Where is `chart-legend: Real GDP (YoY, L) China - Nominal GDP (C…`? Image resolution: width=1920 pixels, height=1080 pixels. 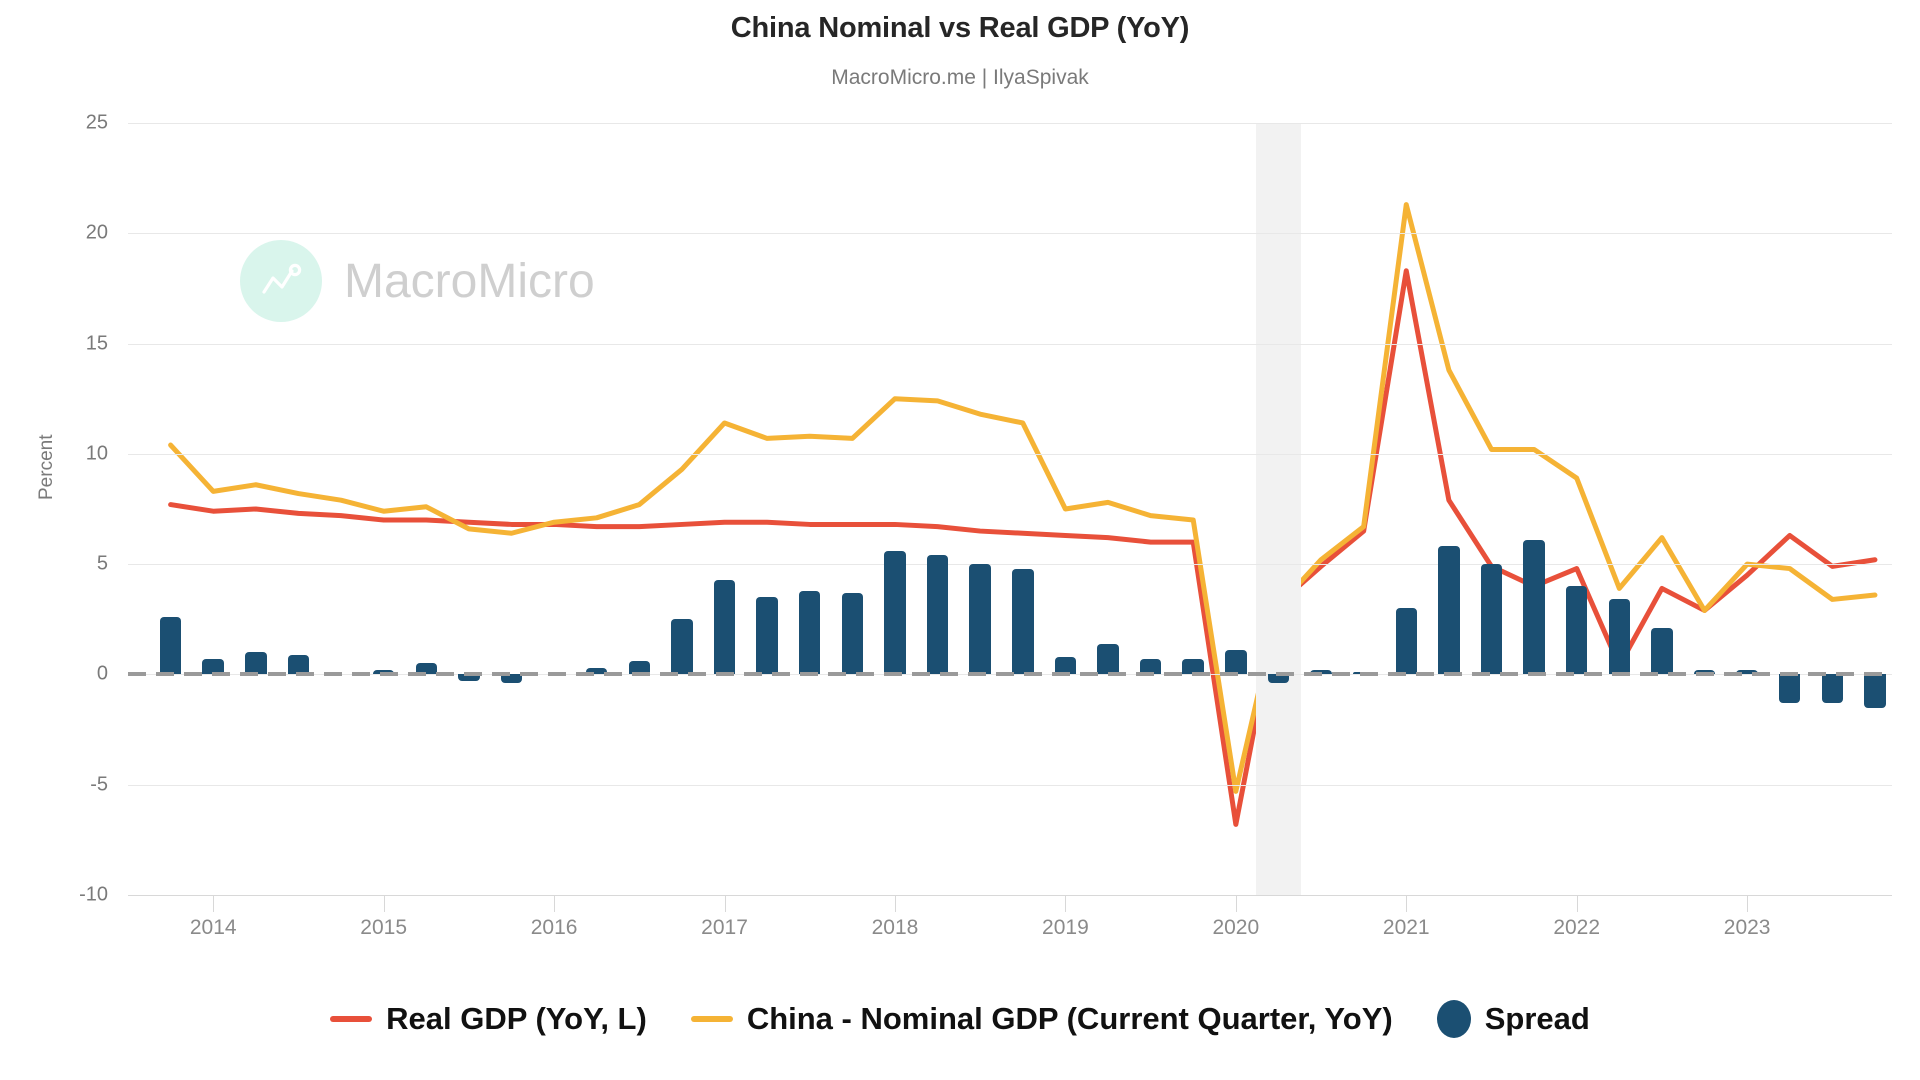
chart-legend: Real GDP (YoY, L) China - Nominal GDP (C… is located at coordinates (960, 1019).